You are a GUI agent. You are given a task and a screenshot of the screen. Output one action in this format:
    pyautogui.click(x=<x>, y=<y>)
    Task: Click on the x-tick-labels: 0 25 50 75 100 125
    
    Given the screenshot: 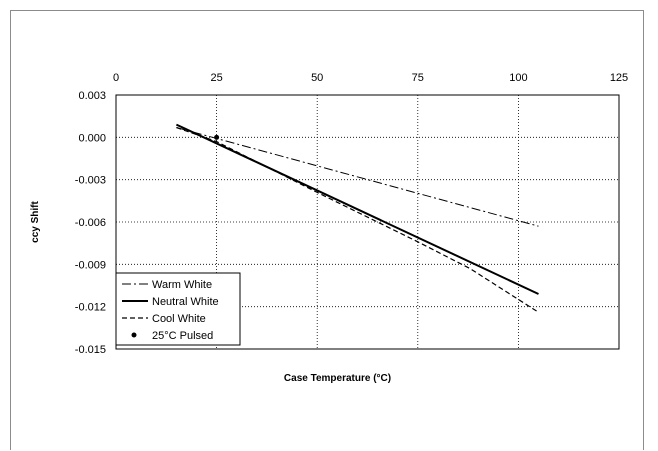 What is the action you would take?
    pyautogui.click(x=370, y=78)
    